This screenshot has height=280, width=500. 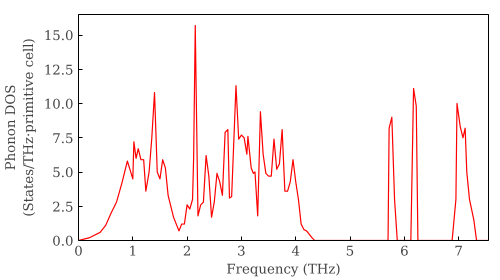 I want to click on y-tick-label: 15.0, so click(x=59, y=36).